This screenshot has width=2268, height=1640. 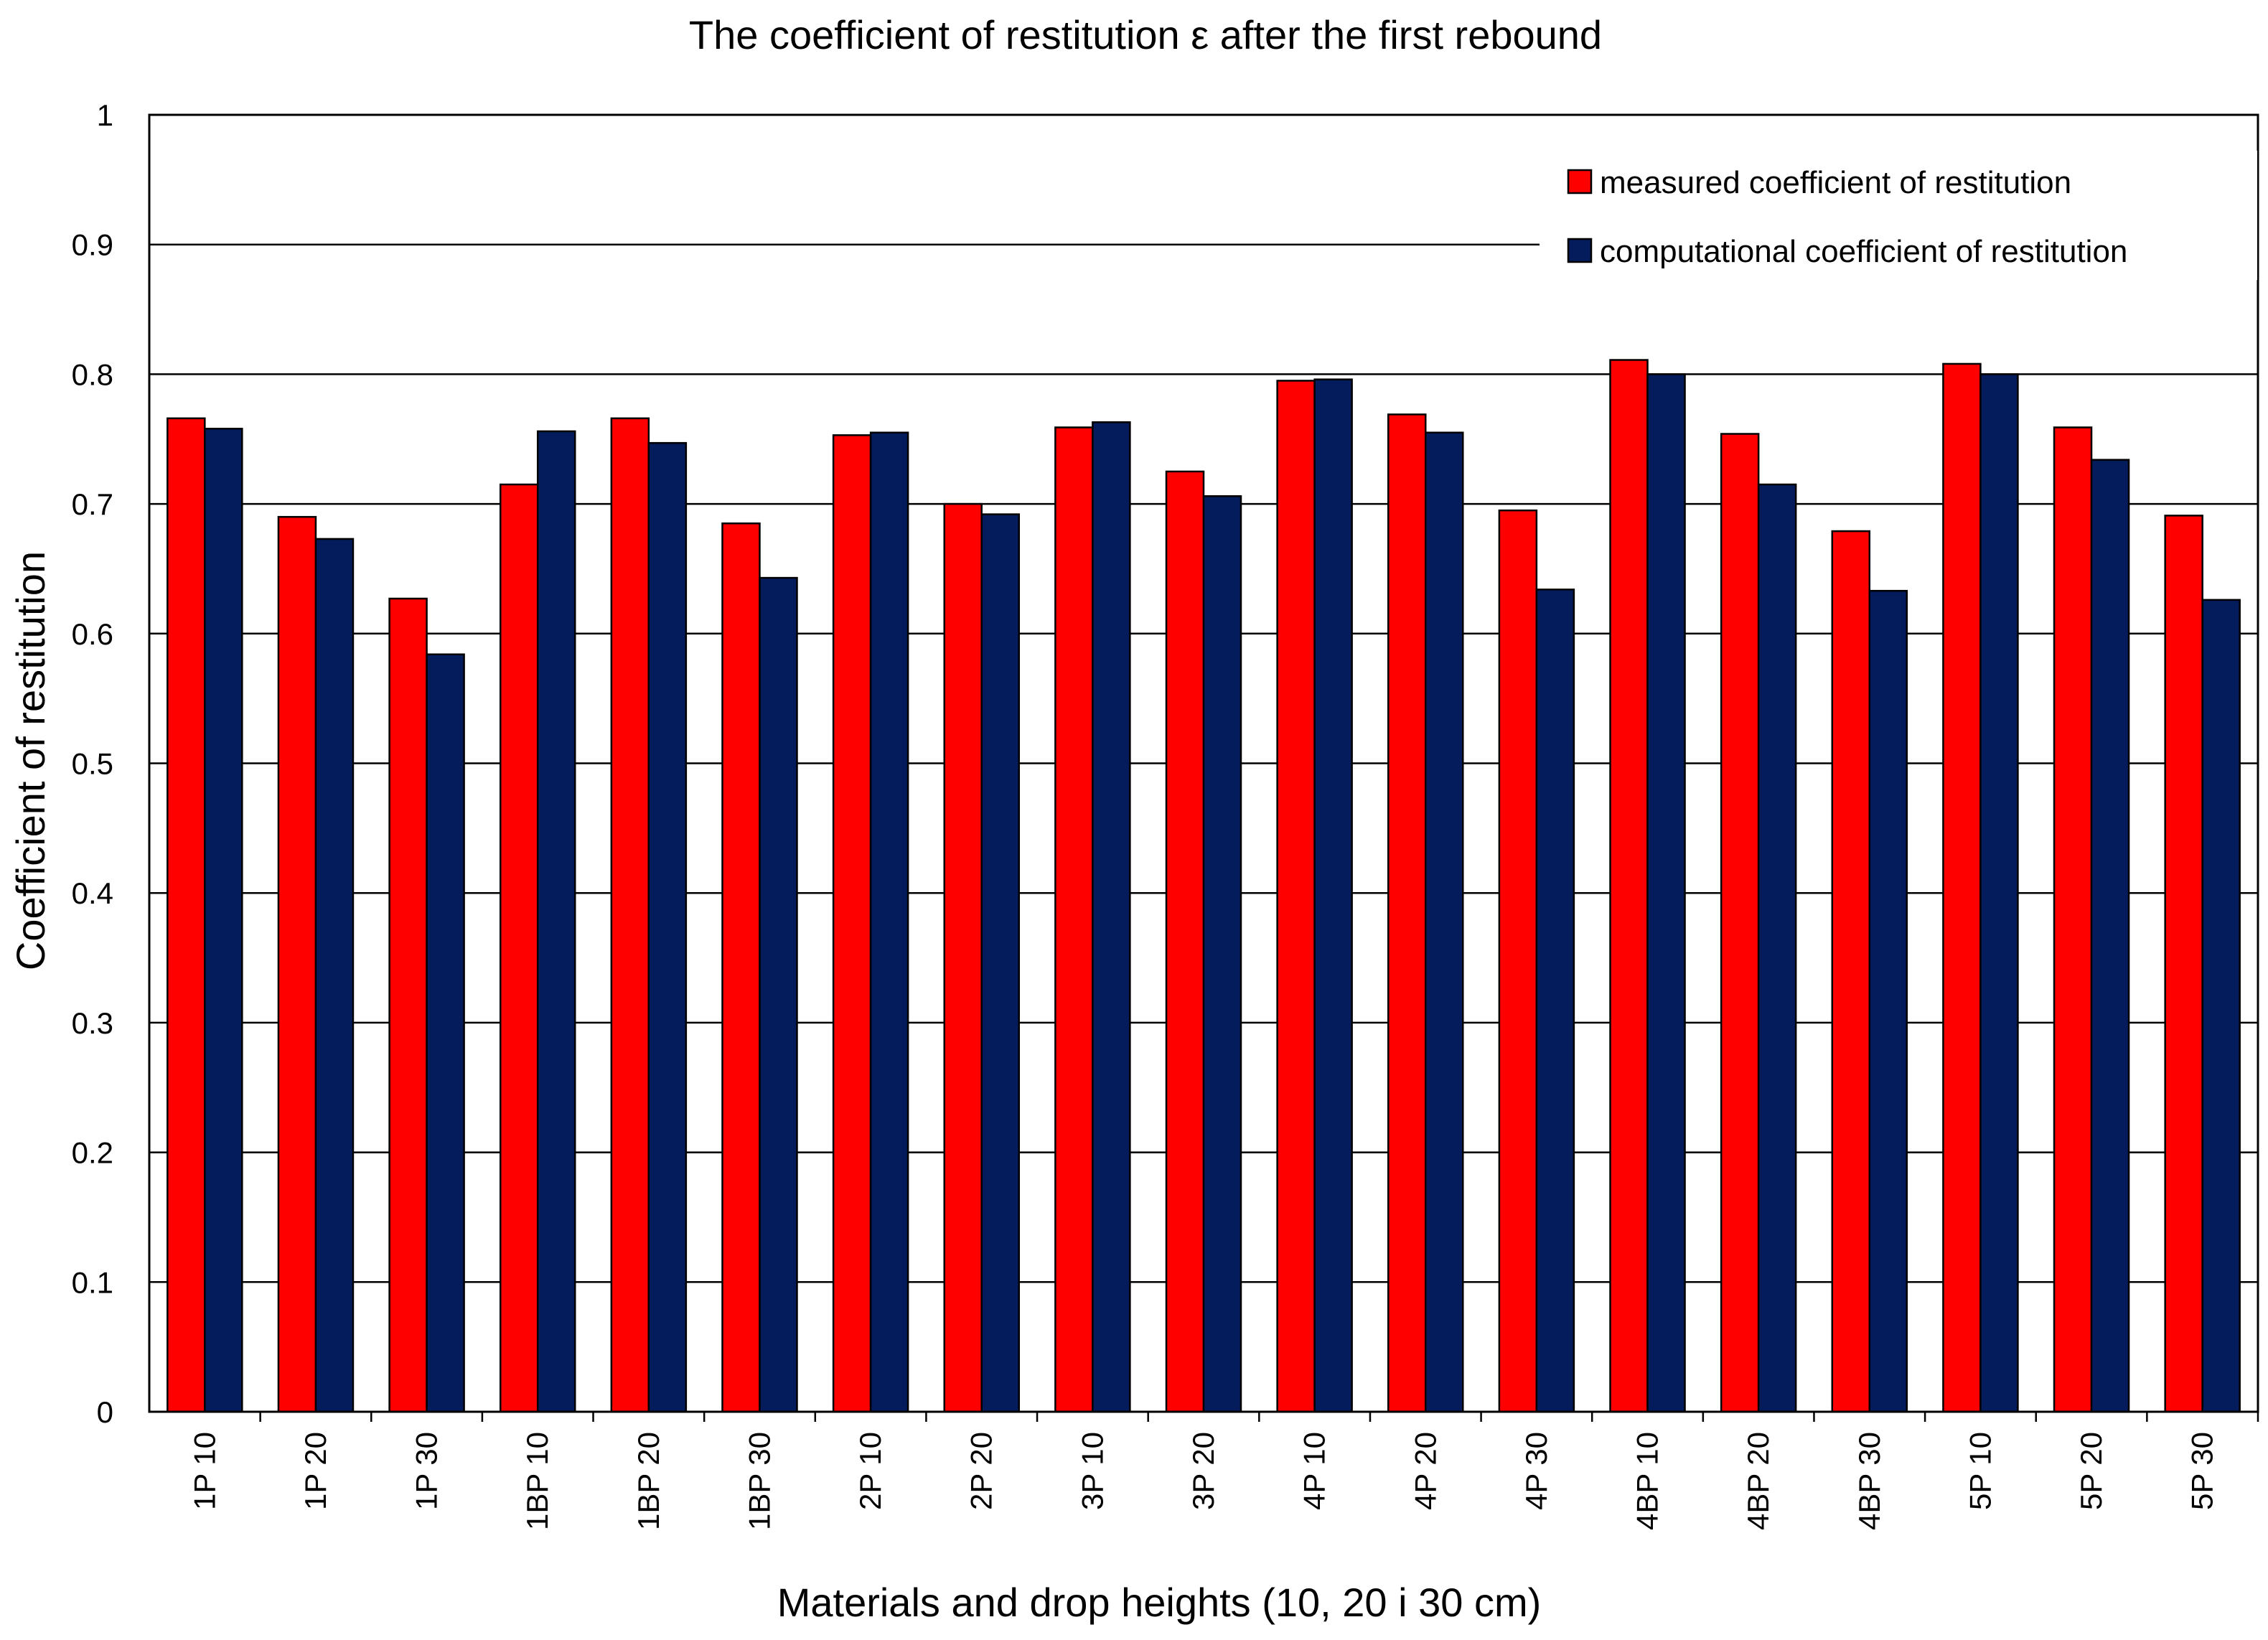 I want to click on x-tick-label: 2P 10, so click(x=870, y=1471).